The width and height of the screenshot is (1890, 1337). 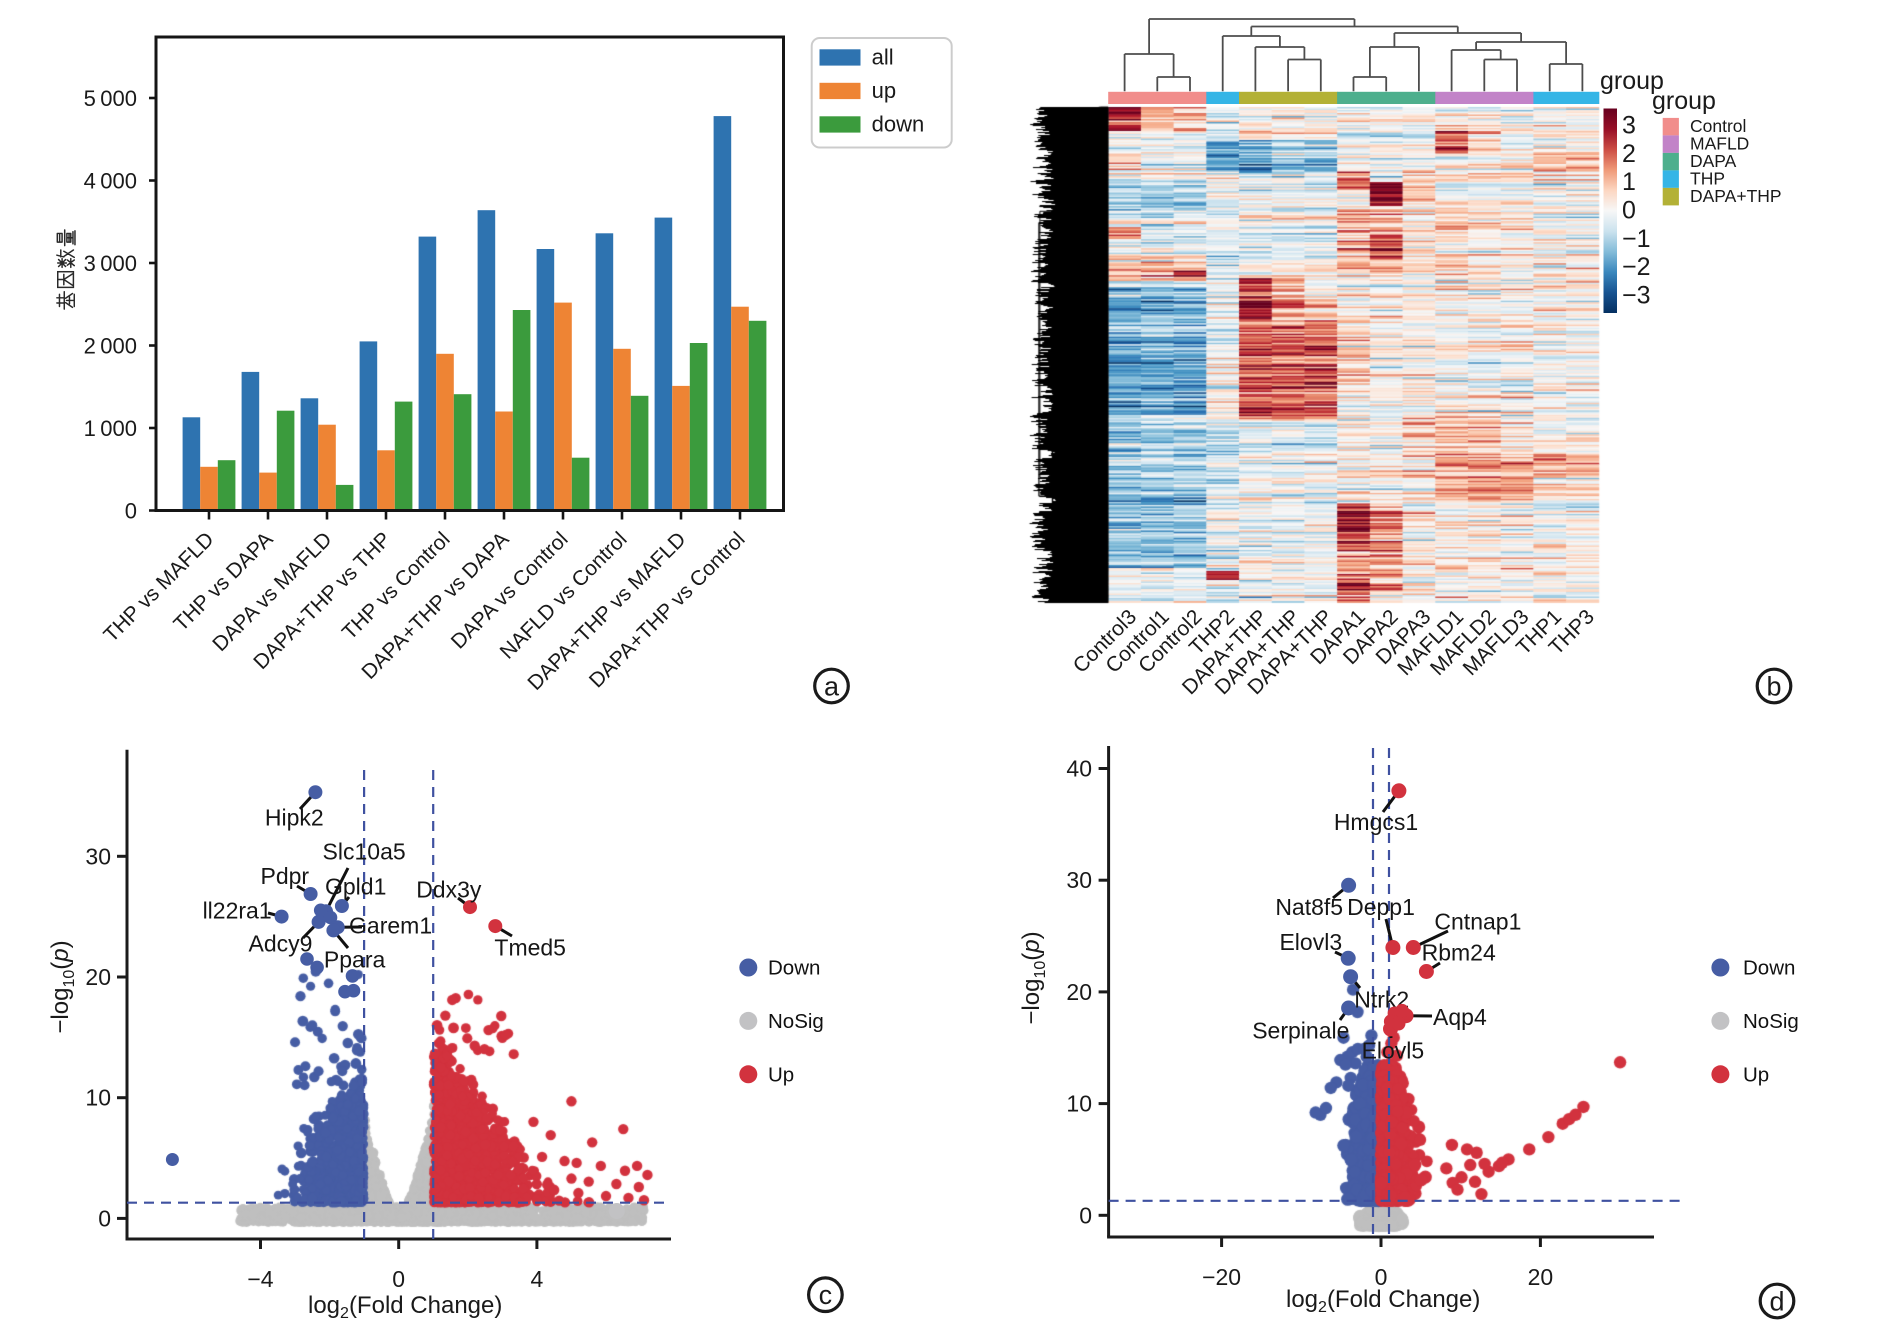 What do you see at coordinates (1221, 1277) in the screenshot?
I see `svg-text: −20` at bounding box center [1221, 1277].